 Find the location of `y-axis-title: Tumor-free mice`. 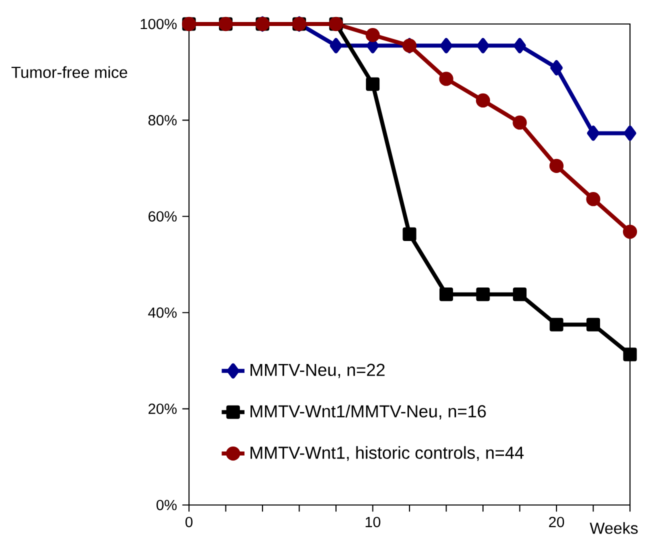

y-axis-title: Tumor-free mice is located at coordinates (70, 72).